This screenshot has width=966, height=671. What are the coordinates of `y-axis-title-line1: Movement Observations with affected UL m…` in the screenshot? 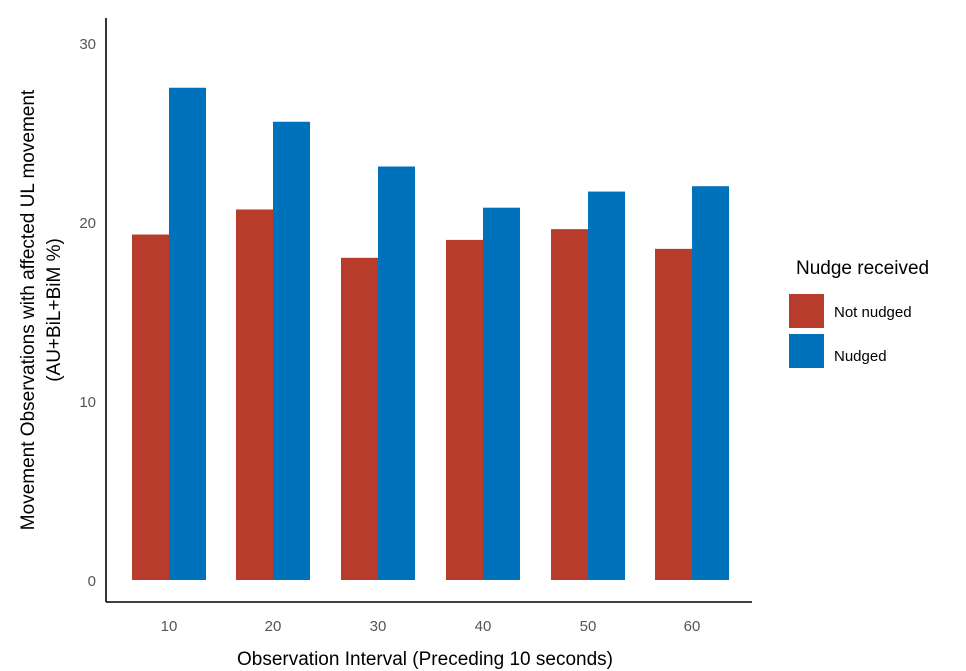 It's located at (28, 309).